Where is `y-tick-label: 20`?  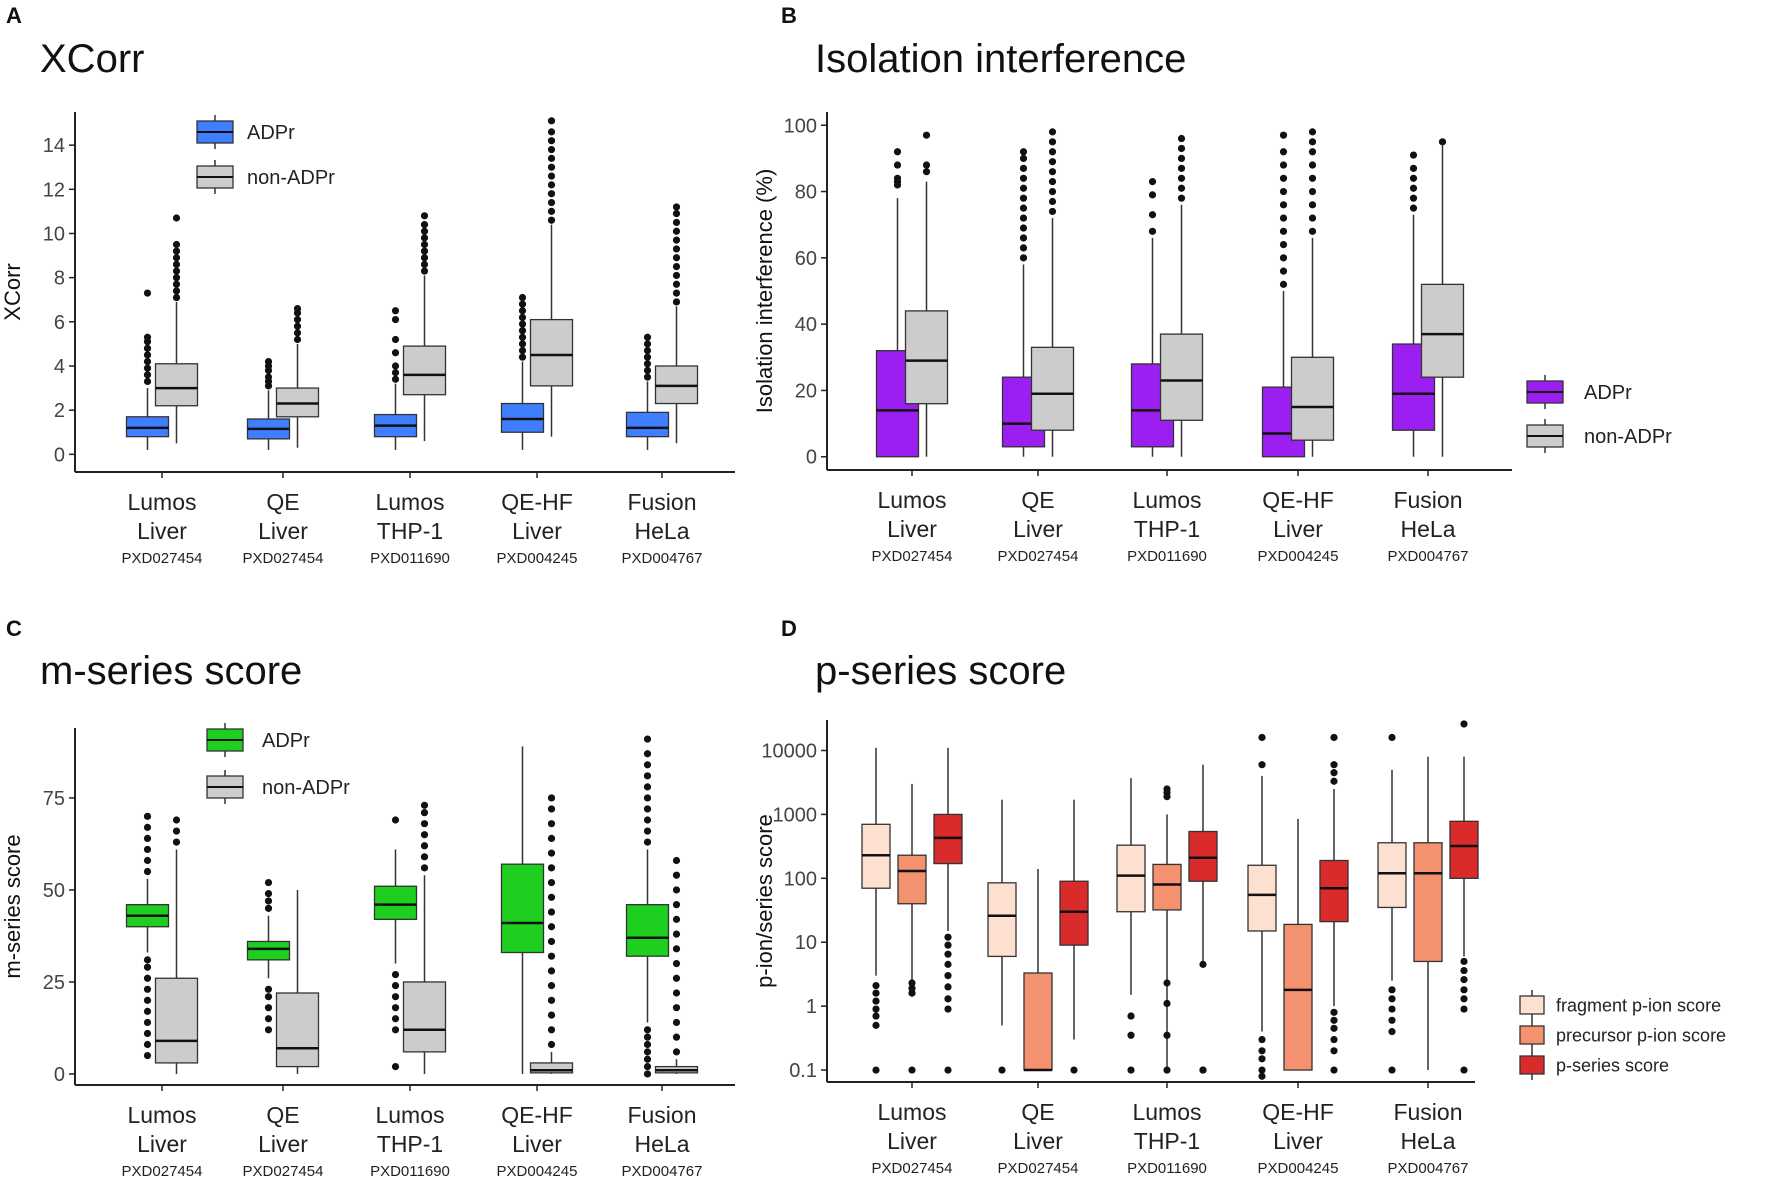 y-tick-label: 20 is located at coordinates (806, 391).